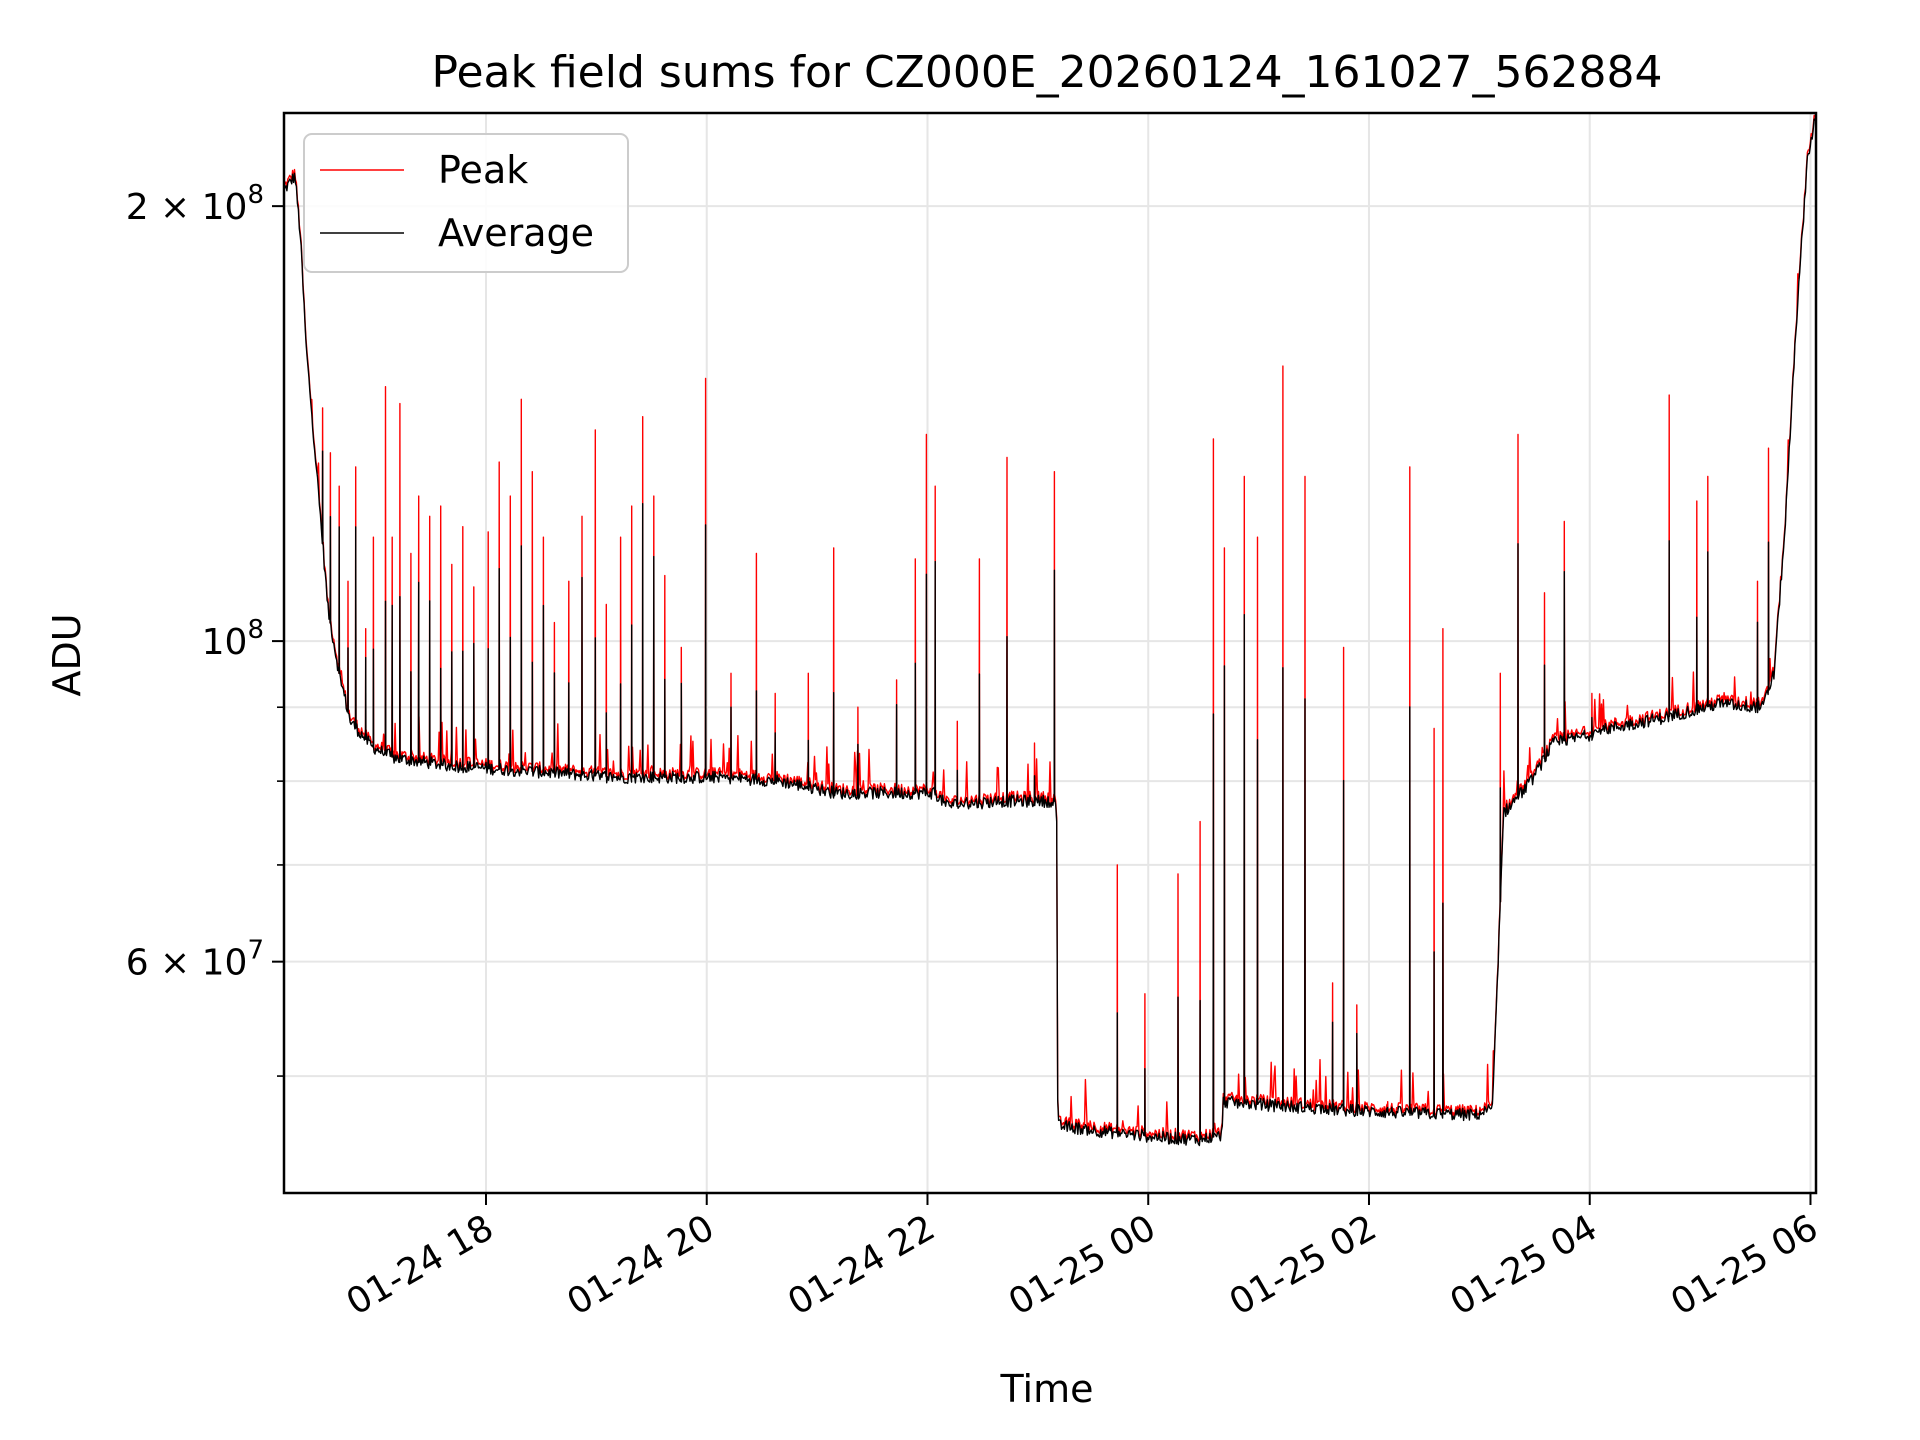  What do you see at coordinates (233, 639) in the screenshot?
I see `y-tick-label: 108` at bounding box center [233, 639].